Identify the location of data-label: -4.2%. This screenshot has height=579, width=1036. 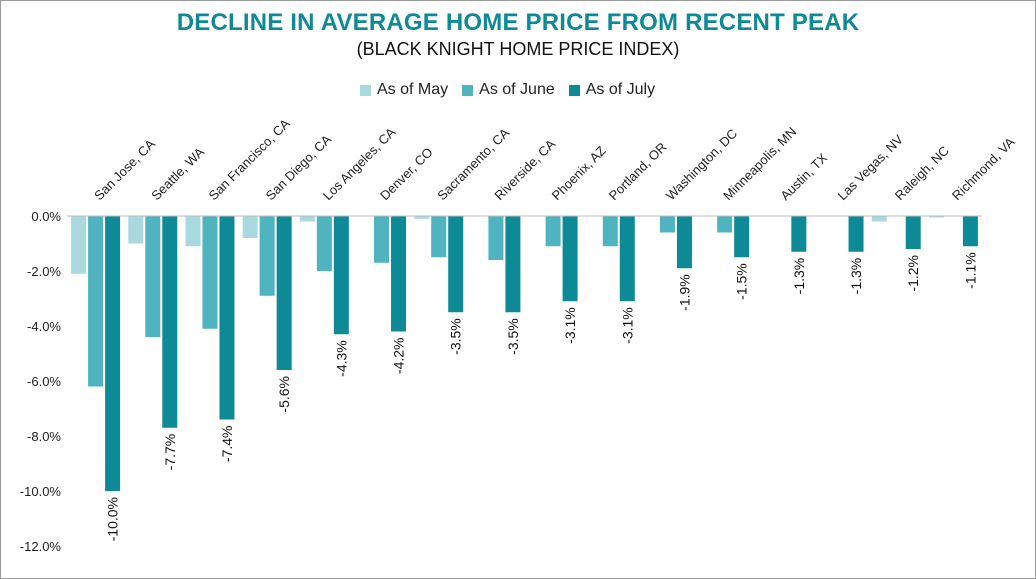
(399, 356).